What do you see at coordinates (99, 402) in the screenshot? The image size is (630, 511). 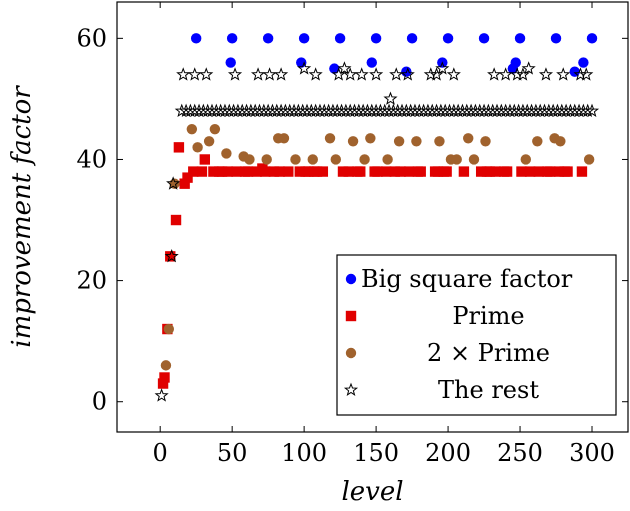 I see `y-tick-label: 0` at bounding box center [99, 402].